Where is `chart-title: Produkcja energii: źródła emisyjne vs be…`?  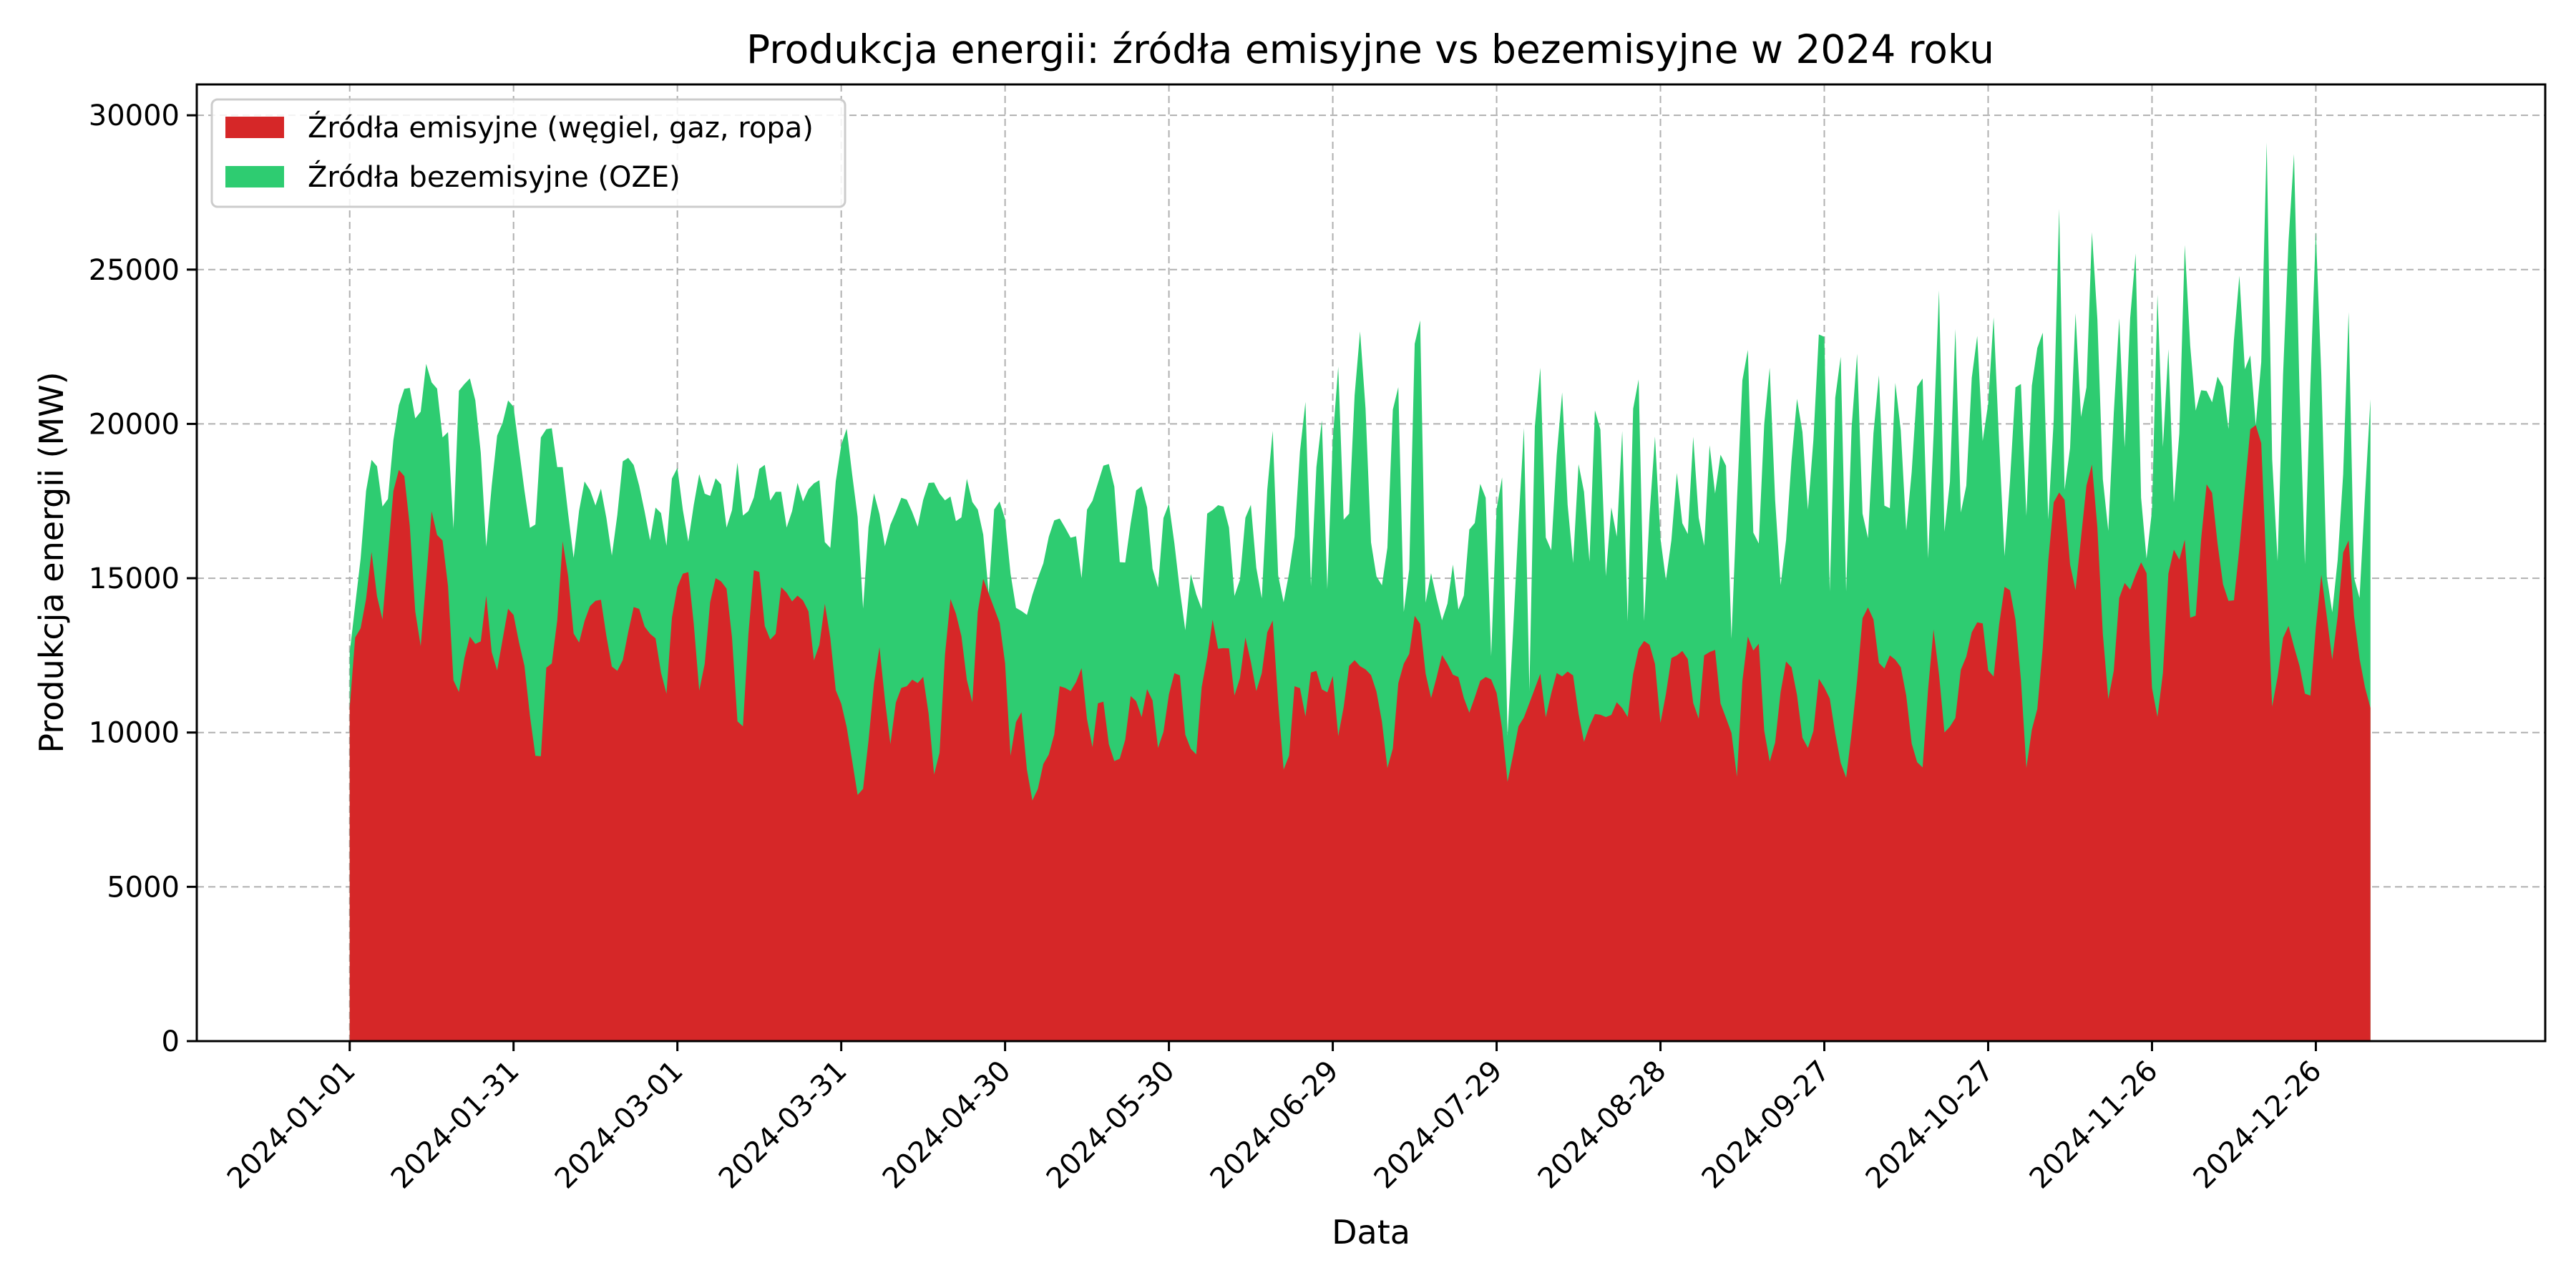 chart-title: Produkcja energii: źródła emisyjne vs be… is located at coordinates (1370, 49).